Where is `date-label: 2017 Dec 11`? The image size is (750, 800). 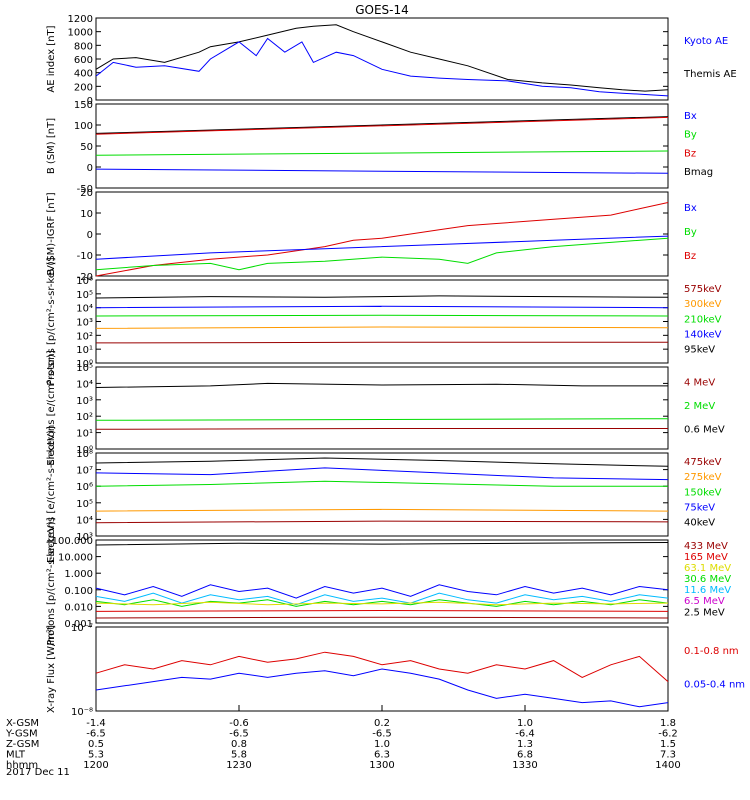 date-label: 2017 Dec 11 is located at coordinates (38, 772).